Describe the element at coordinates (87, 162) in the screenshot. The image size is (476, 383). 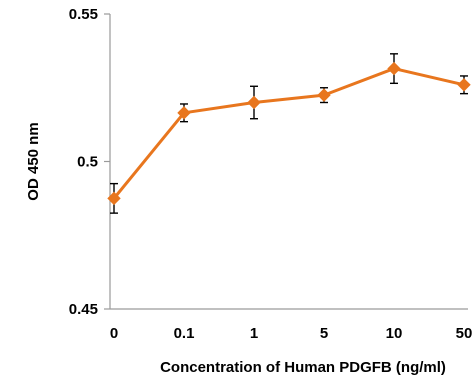
I see `y-tick-label: 0.5` at that location.